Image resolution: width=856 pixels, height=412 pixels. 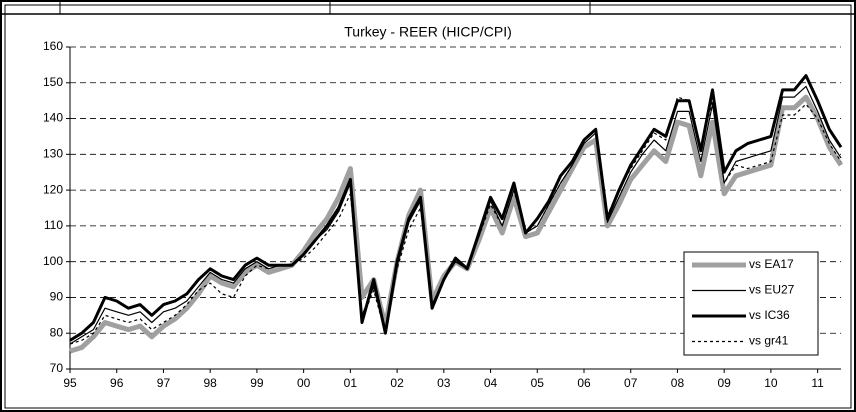 What do you see at coordinates (678, 383) in the screenshot?
I see `x-tick-label: 08` at bounding box center [678, 383].